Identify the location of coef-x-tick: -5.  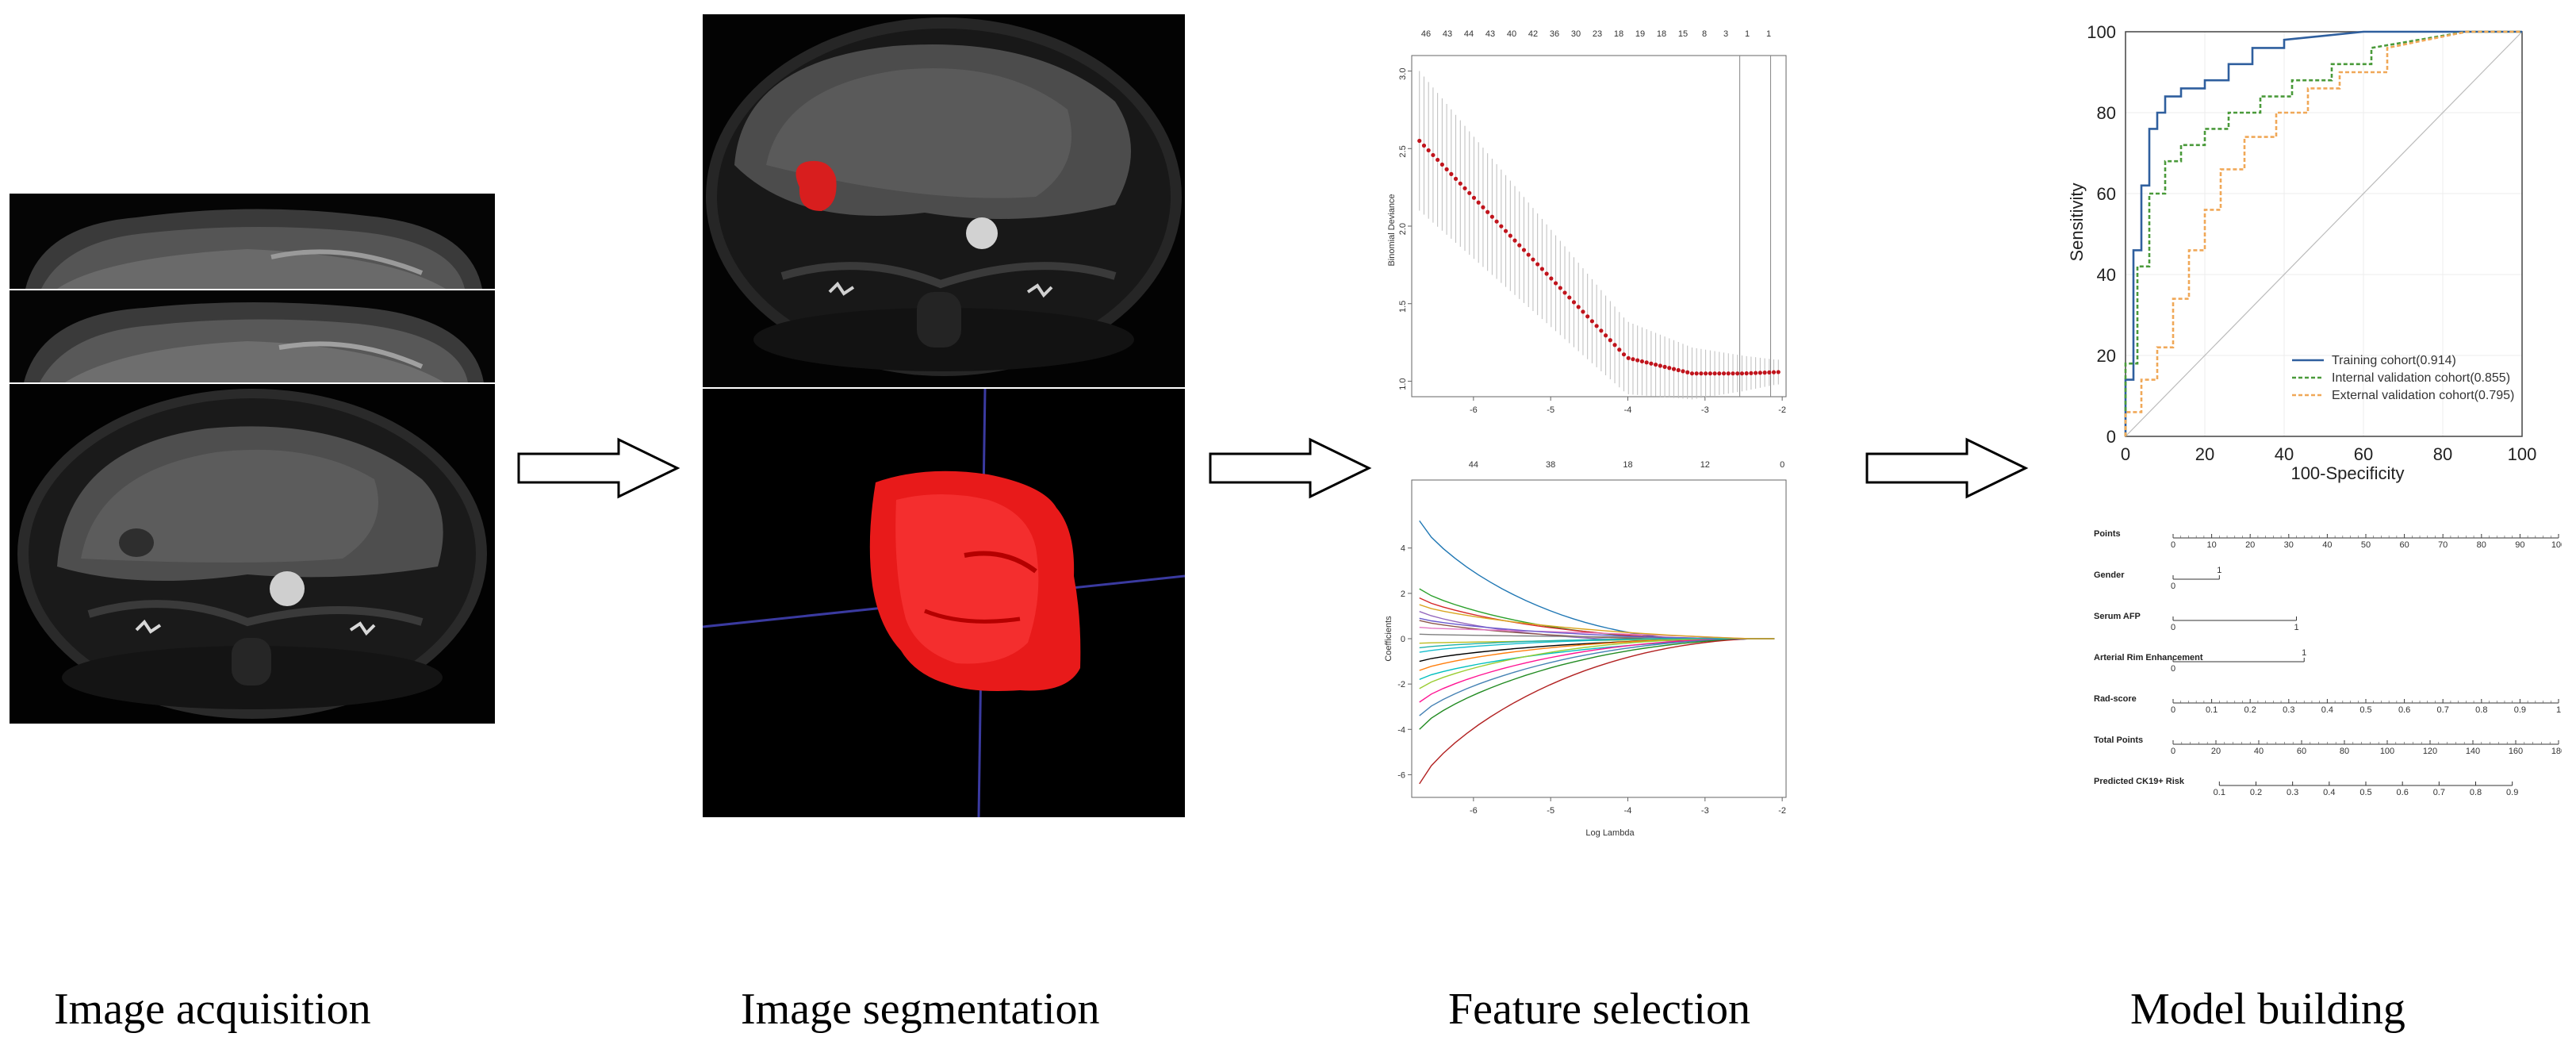
(1550, 811).